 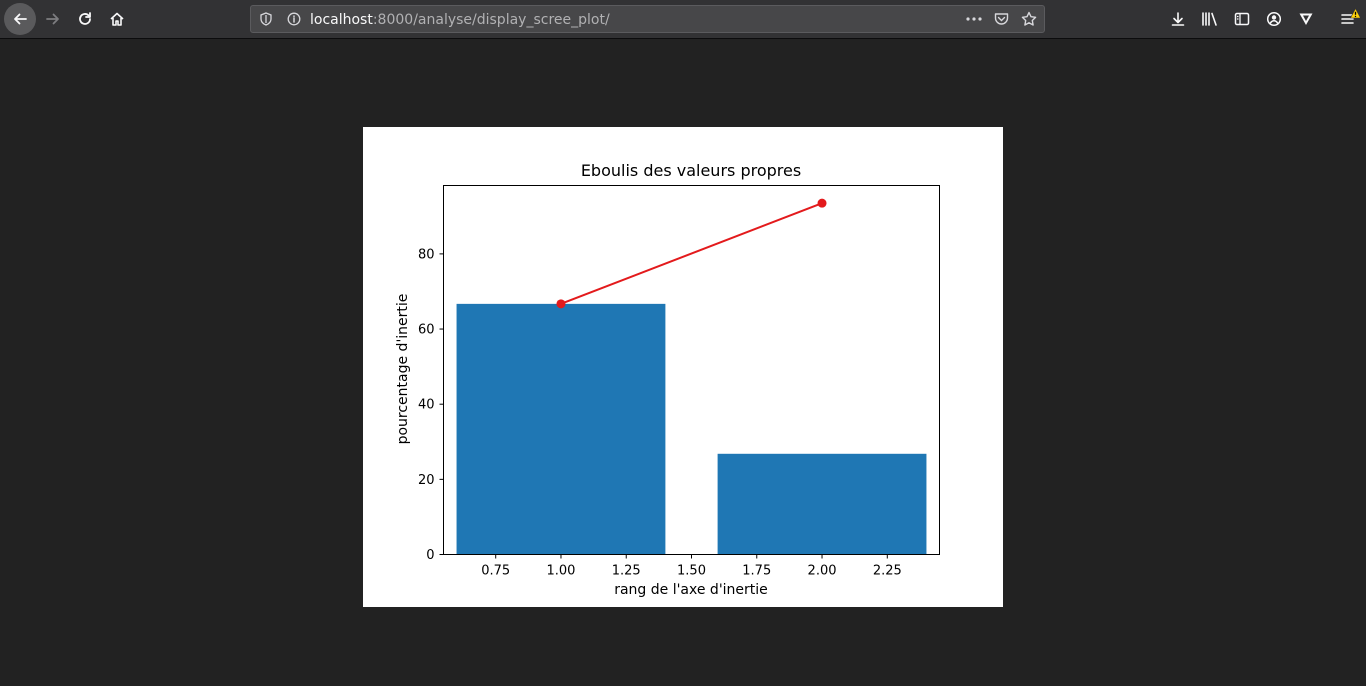 I want to click on y-tick-label: 0, so click(x=430, y=555).